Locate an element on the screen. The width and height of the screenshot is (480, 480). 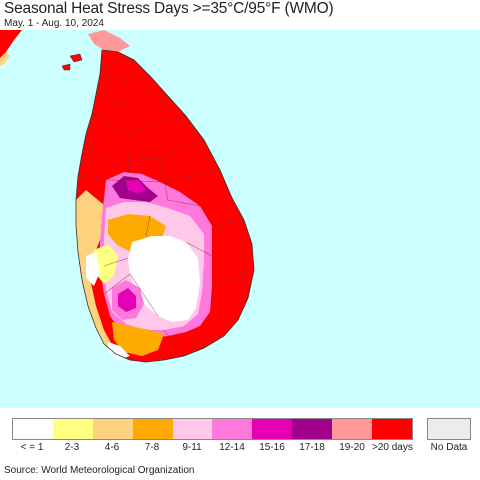
legend-nodata-label: No Data is located at coordinates (449, 447).